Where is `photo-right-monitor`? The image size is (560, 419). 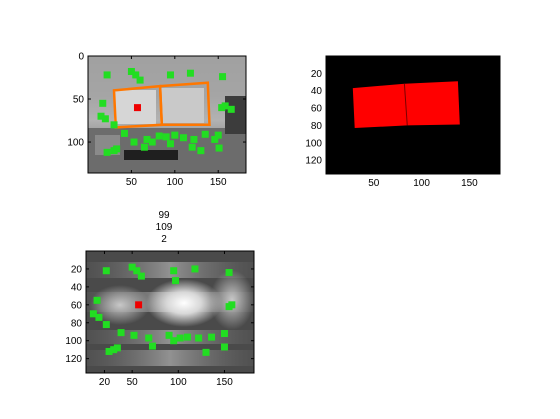
photo-right-monitor is located at coordinates (182, 105).